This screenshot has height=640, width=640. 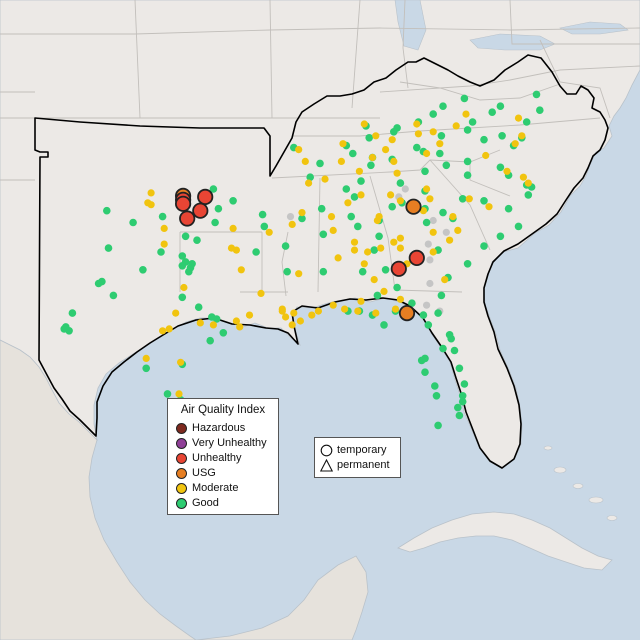 What do you see at coordinates (204, 473) in the screenshot?
I see `aqi-legend-label: USG` at bounding box center [204, 473].